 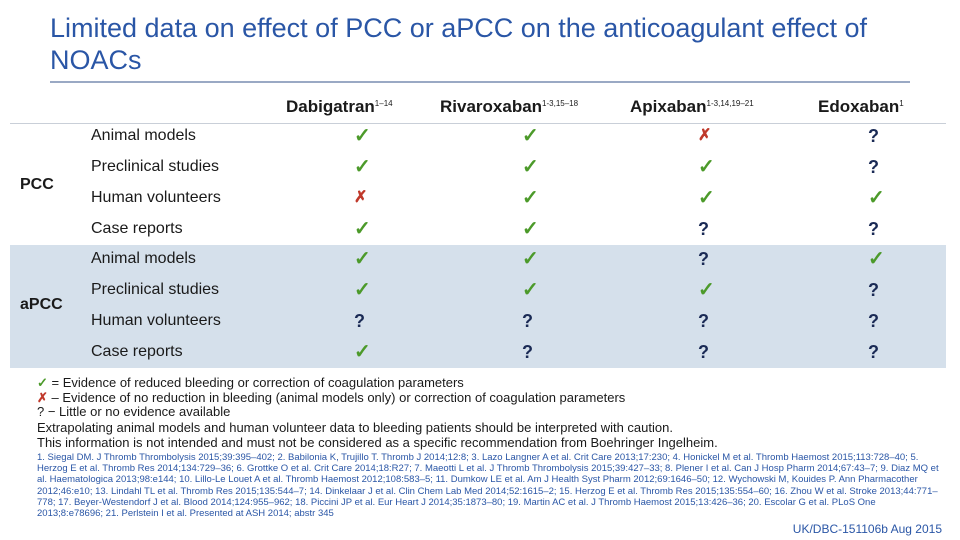 What do you see at coordinates (37, 184) in the screenshot?
I see `group-label-pcc: PCC` at bounding box center [37, 184].